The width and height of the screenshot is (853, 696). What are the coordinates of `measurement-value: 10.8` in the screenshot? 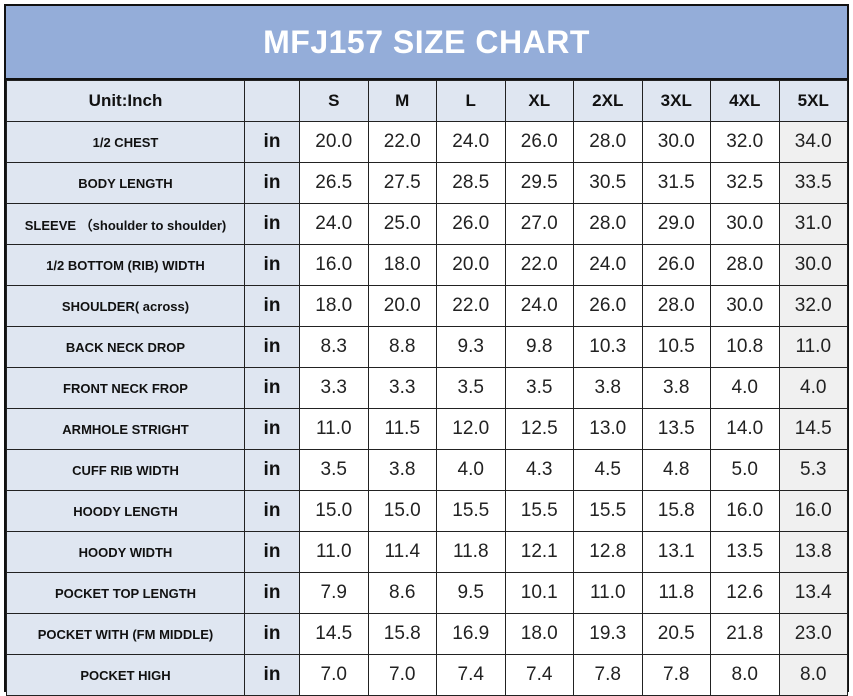 It's located at (745, 347).